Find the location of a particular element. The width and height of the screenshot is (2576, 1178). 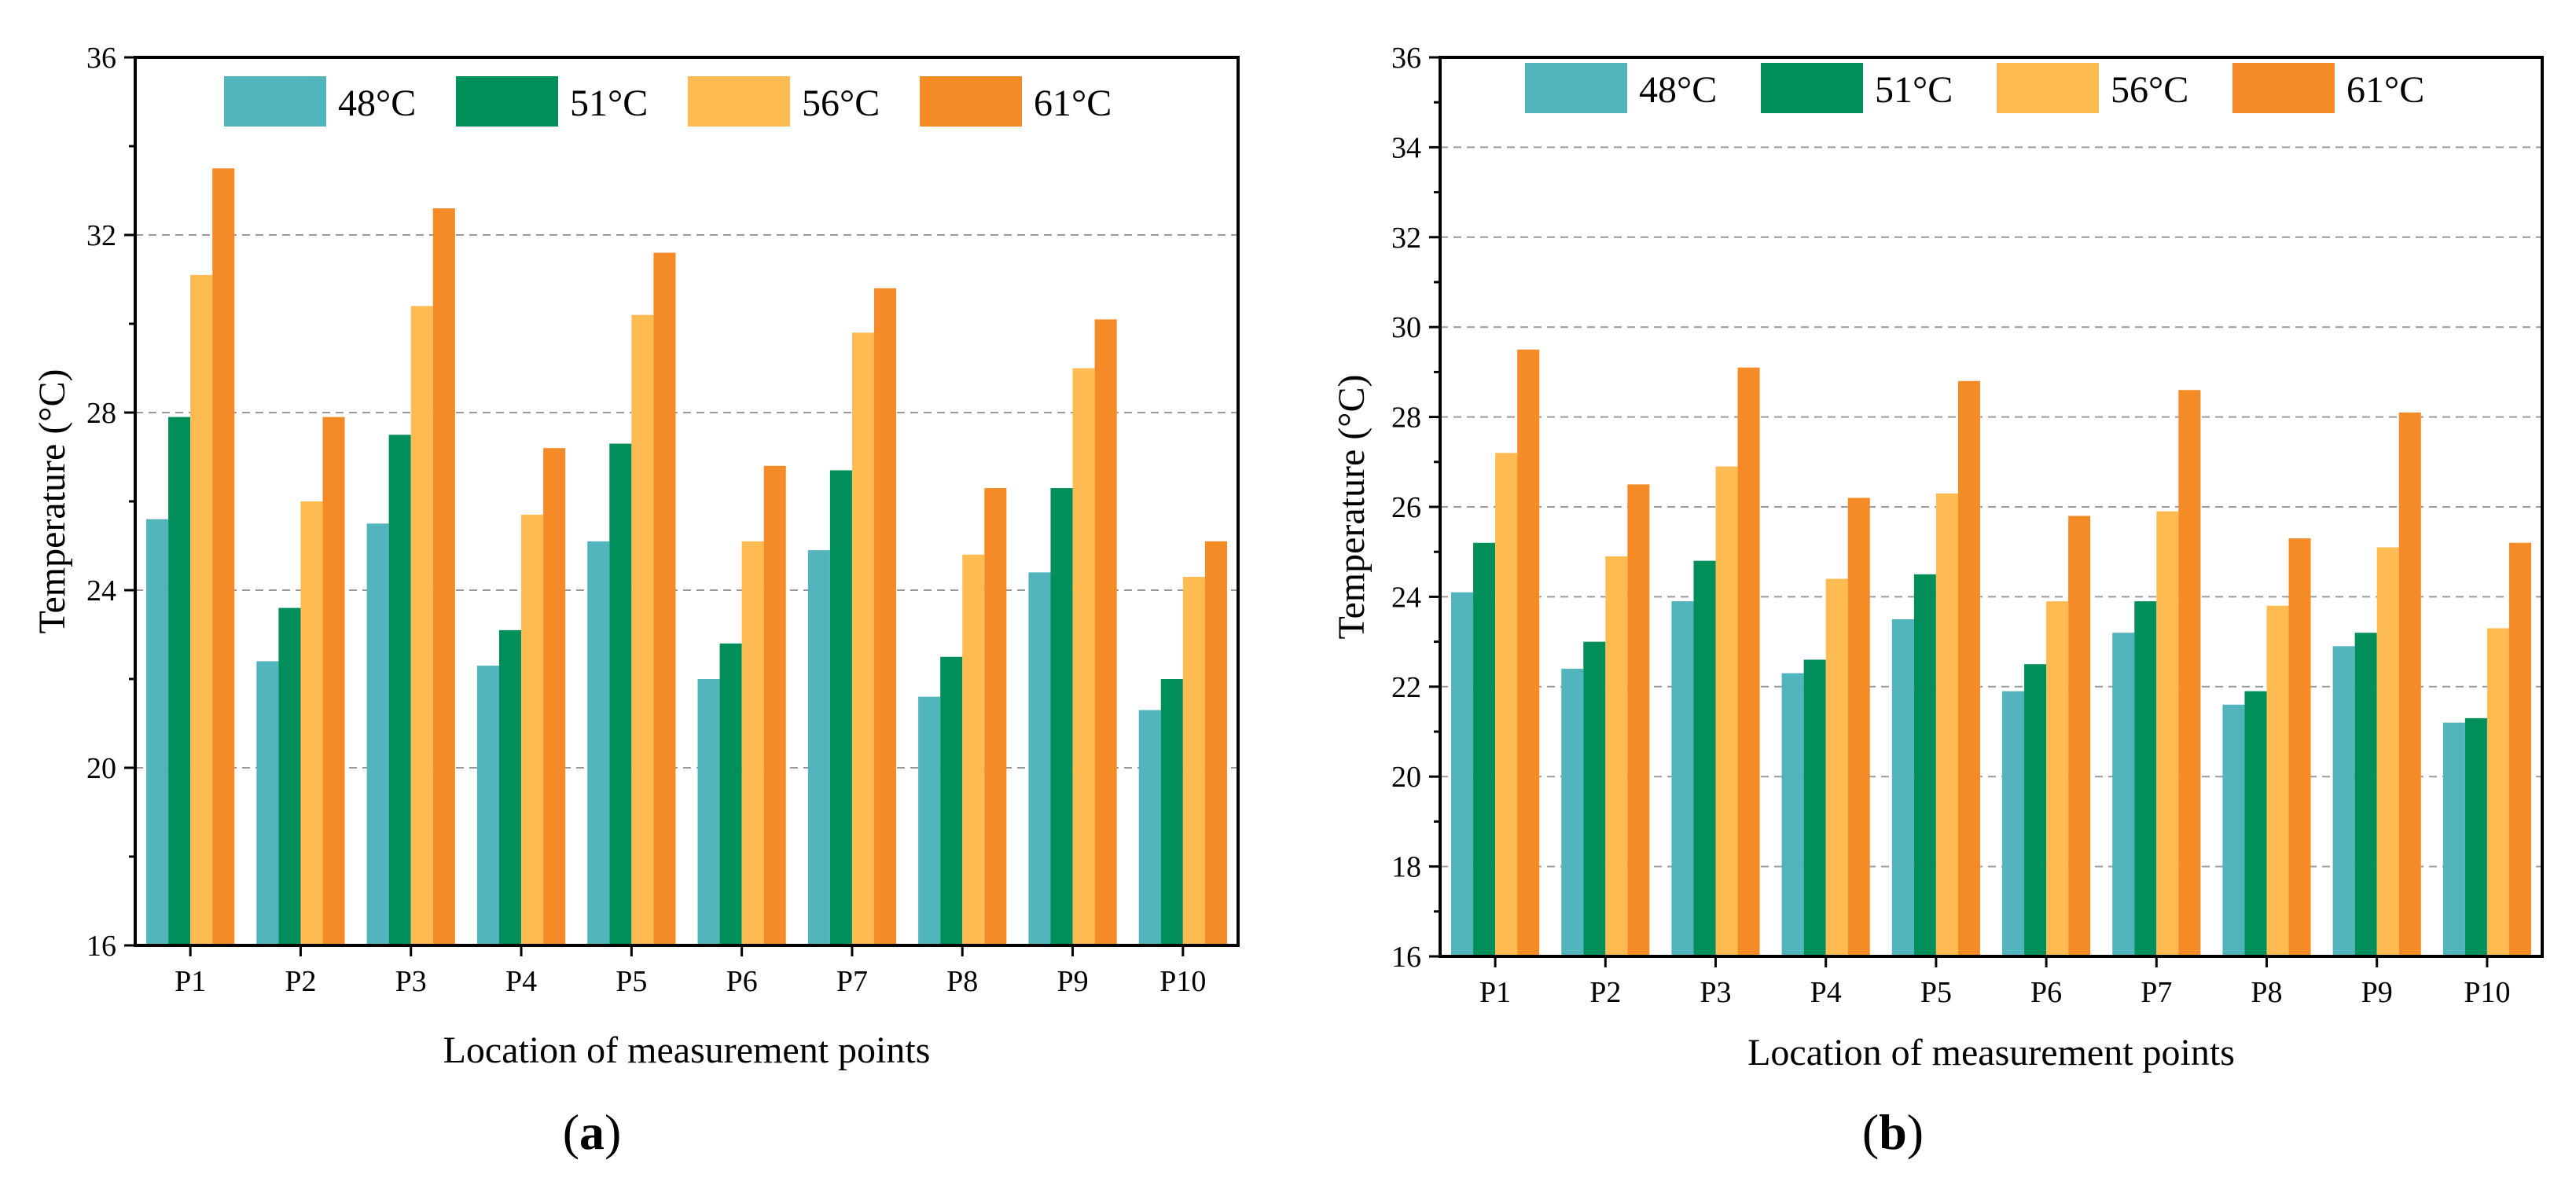

panel-label: (a) is located at coordinates (592, 1132).